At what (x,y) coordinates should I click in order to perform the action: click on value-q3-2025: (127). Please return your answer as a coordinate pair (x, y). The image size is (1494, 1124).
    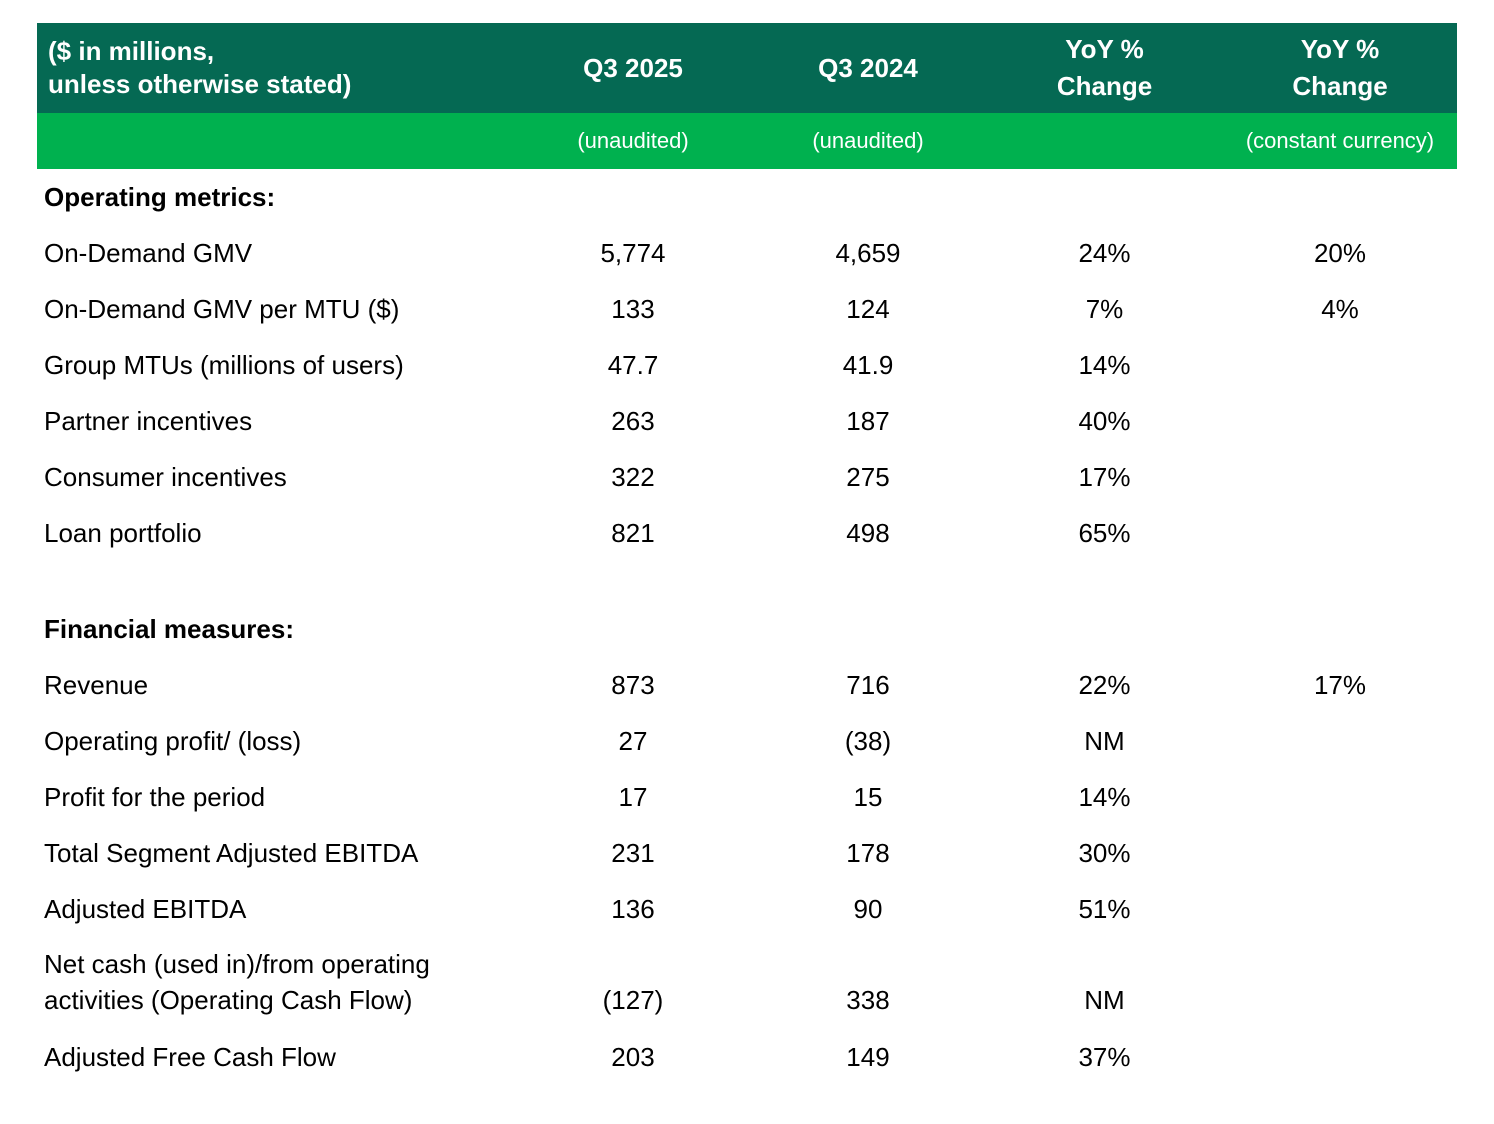
    Looking at the image, I should click on (633, 1000).